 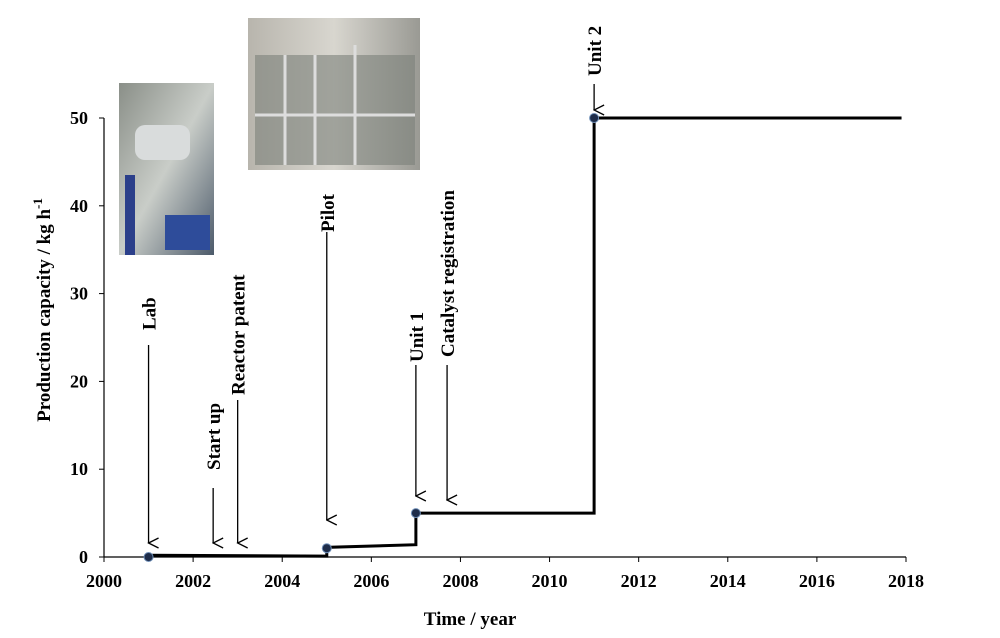 I want to click on y-tick-label: 30, so click(x=79, y=294).